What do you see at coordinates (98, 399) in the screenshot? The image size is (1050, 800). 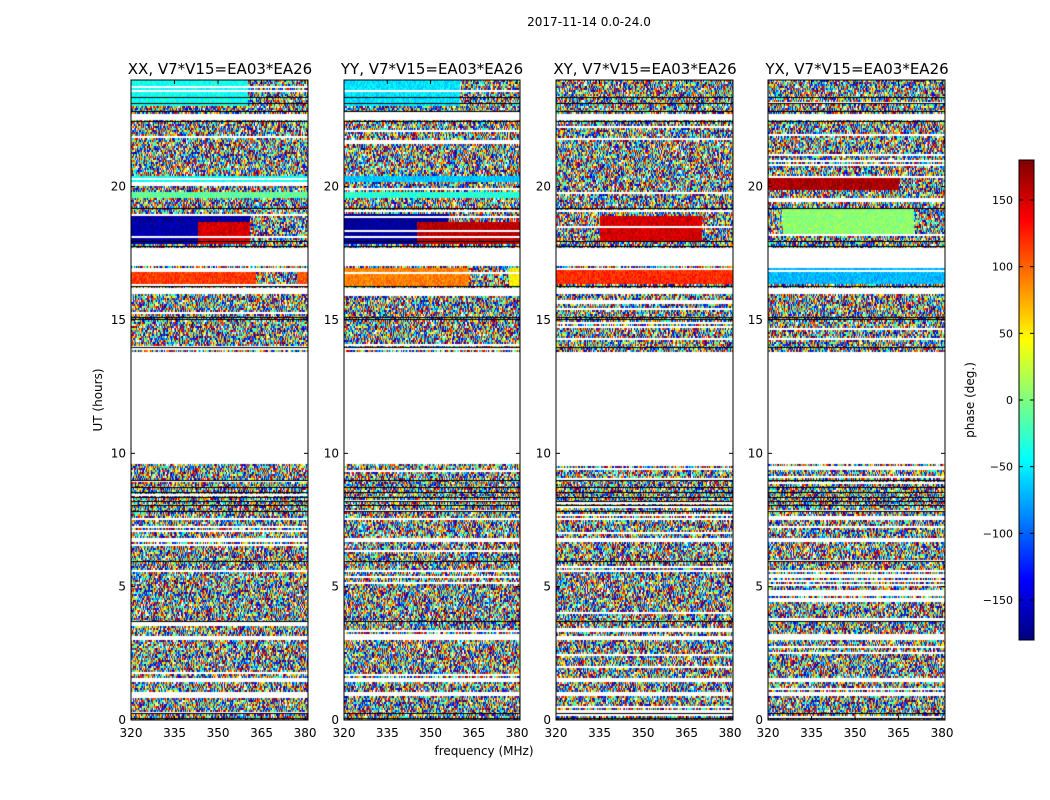 I see `y-axis-label: UT (hours)` at bounding box center [98, 399].